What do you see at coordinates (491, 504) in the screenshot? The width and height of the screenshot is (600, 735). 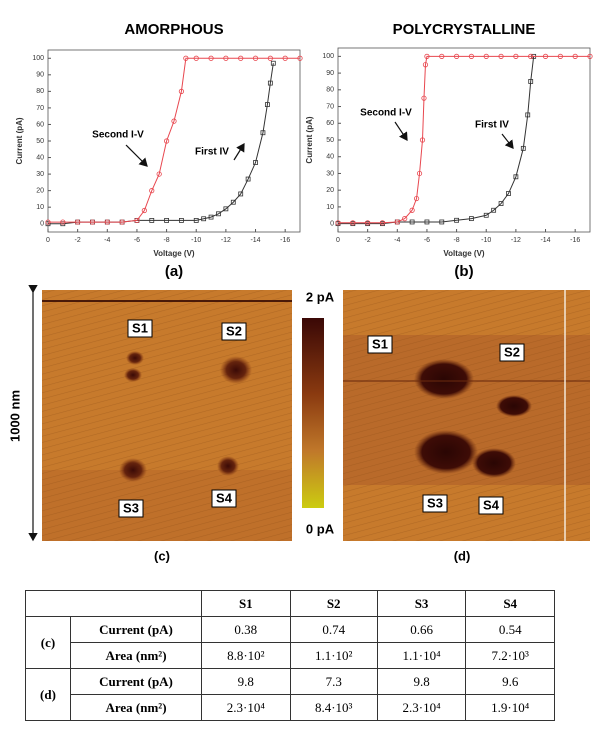 I see `spot-label: S4` at bounding box center [491, 504].